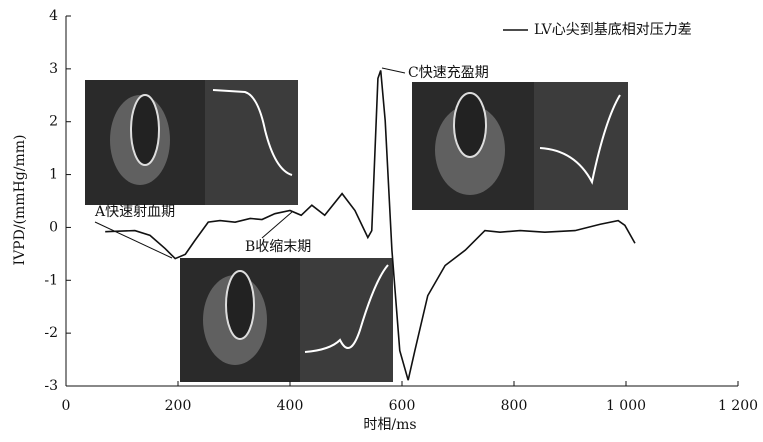 Image resolution: width=763 pixels, height=442 pixels. I want to click on y-tick-label: -3, so click(51, 386).